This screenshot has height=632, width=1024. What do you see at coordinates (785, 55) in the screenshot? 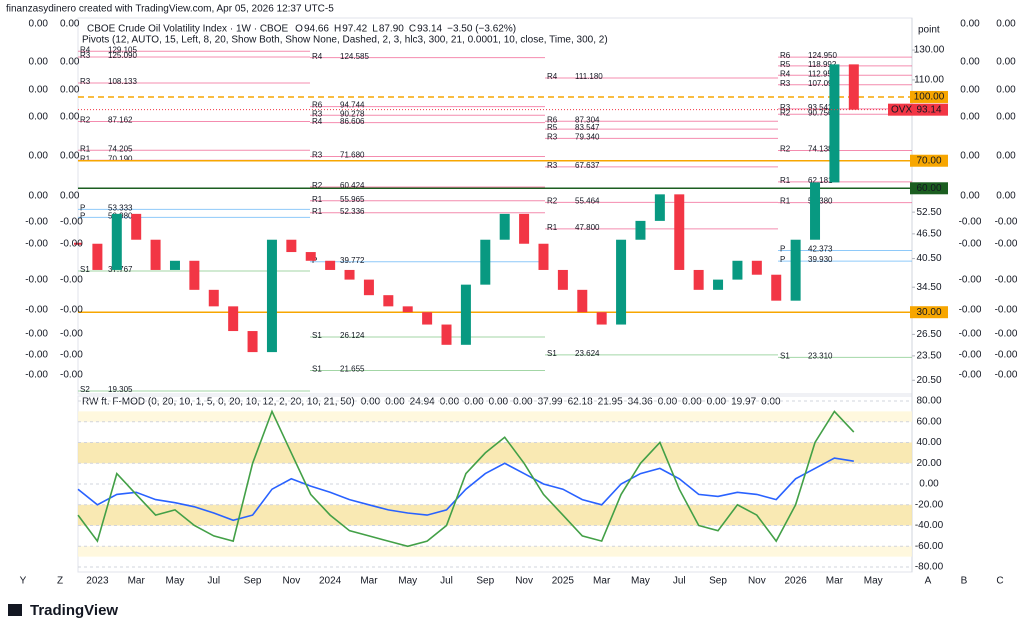
I see `pivot-name: R6` at bounding box center [785, 55].